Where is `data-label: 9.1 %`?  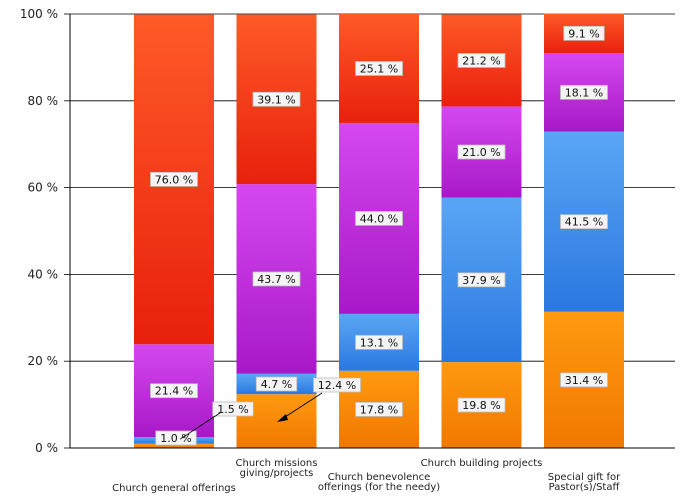 data-label: 9.1 % is located at coordinates (583, 33).